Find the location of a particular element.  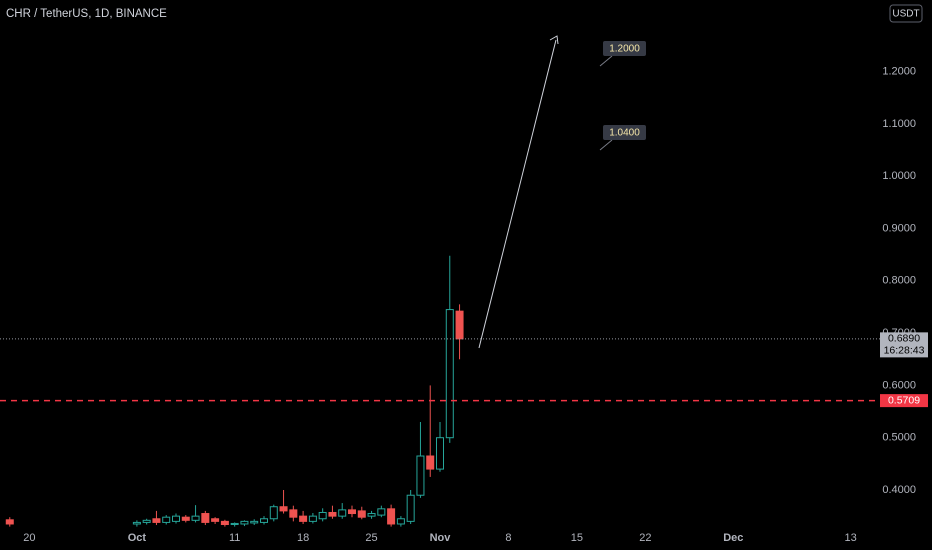

currency-box is located at coordinates (906, 13).